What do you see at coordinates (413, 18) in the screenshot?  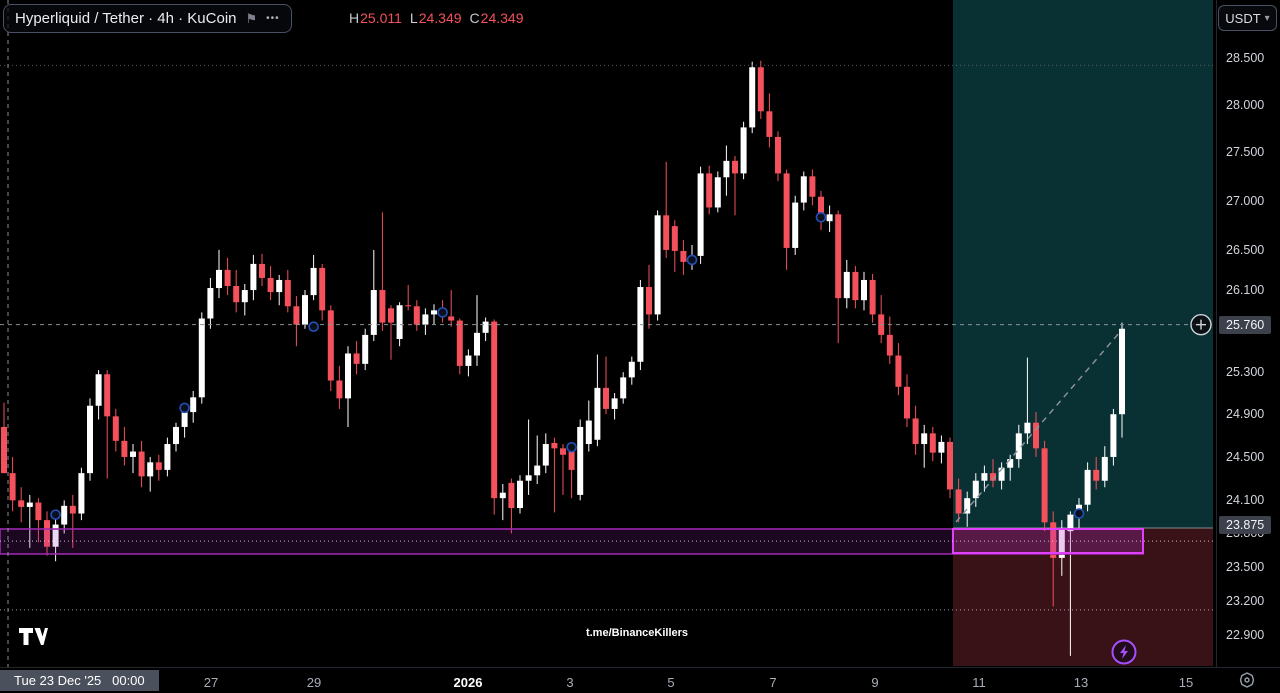 I see `ohlc-key: L` at bounding box center [413, 18].